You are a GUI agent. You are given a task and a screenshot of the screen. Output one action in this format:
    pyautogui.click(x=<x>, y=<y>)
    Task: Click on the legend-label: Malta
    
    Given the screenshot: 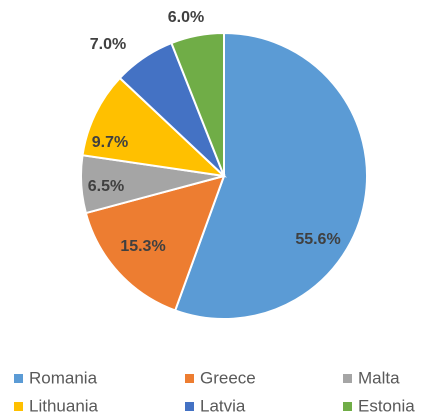 What is the action you would take?
    pyautogui.click(x=379, y=377)
    